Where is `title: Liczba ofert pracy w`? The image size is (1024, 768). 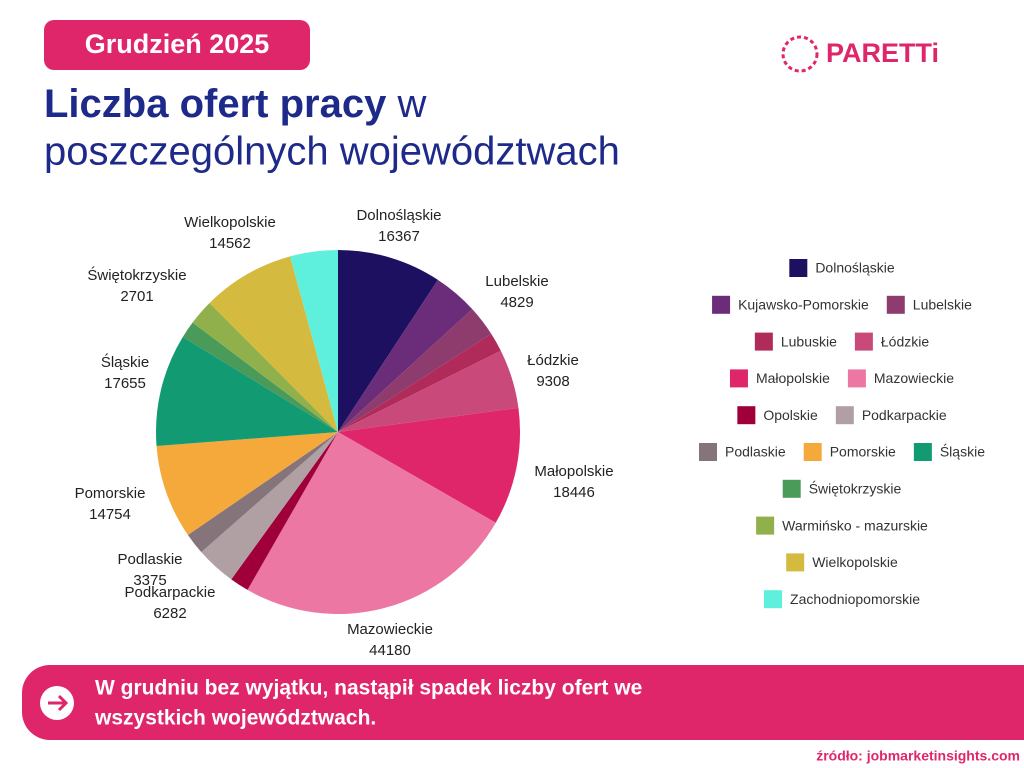 title: Liczba ofert pracy w is located at coordinates (235, 104).